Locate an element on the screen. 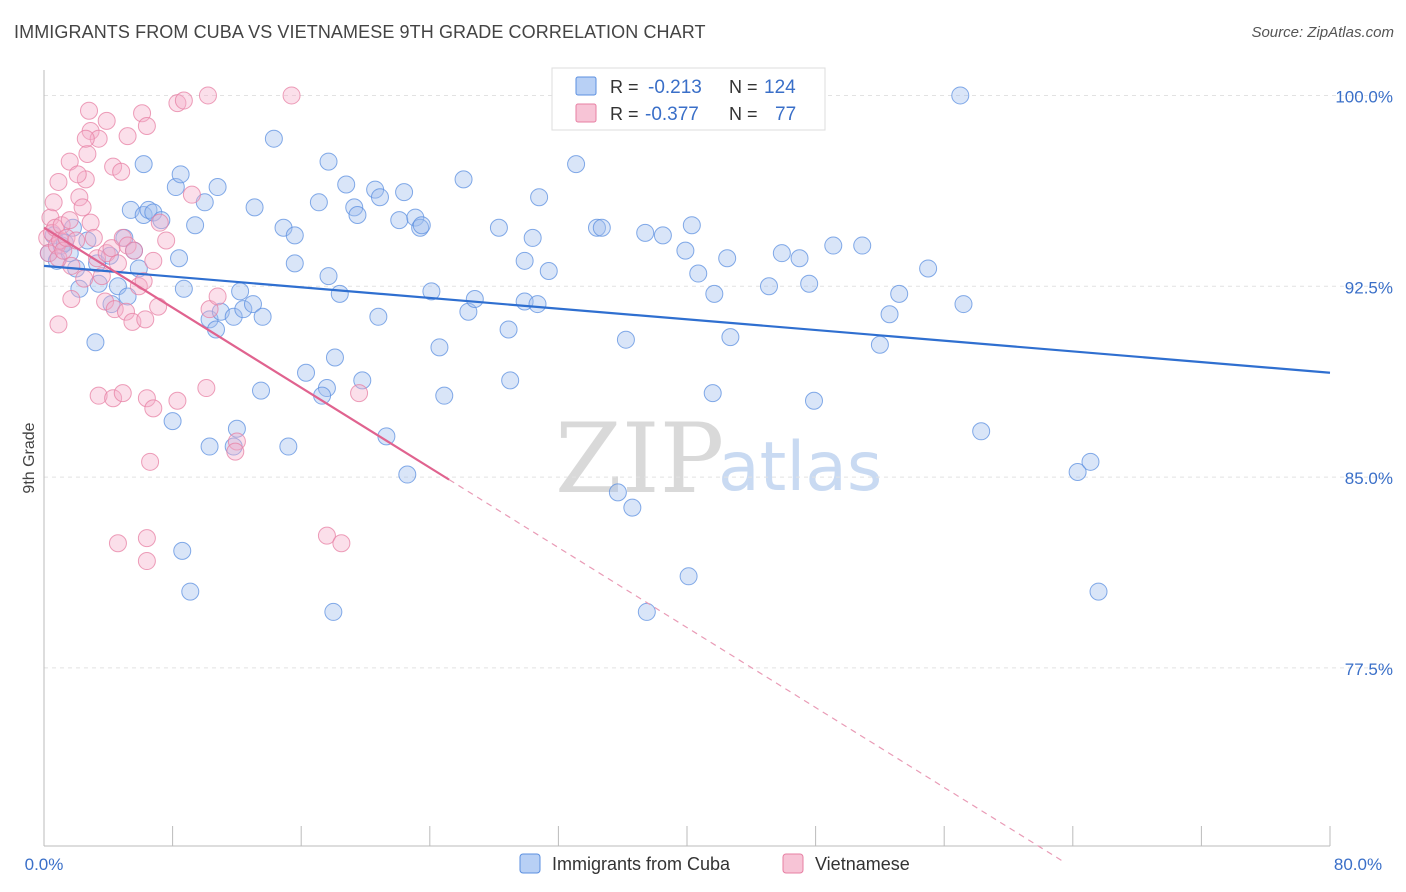 The height and width of the screenshot is (892, 1406). series-legend: Immigrants from Cuba Vietnamese is located at coordinates (714, 863).